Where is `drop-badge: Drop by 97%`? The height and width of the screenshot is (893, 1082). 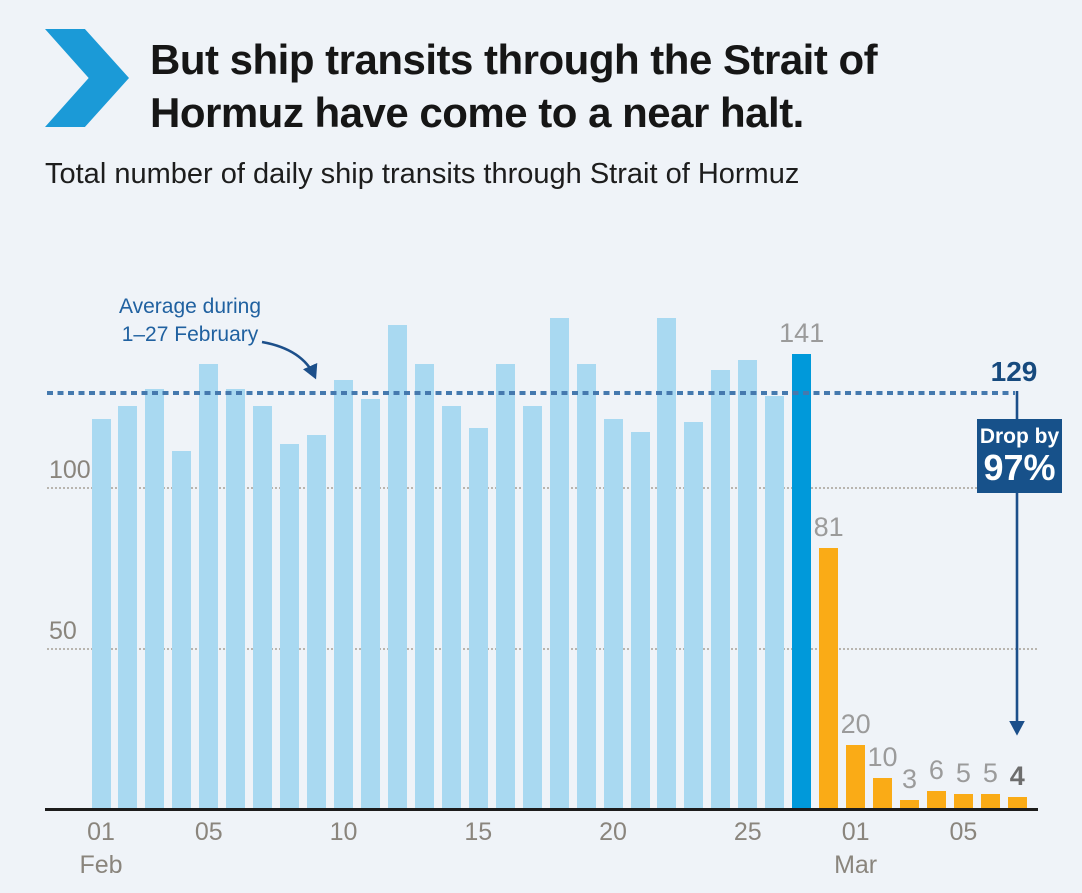 drop-badge: Drop by 97% is located at coordinates (1019, 456).